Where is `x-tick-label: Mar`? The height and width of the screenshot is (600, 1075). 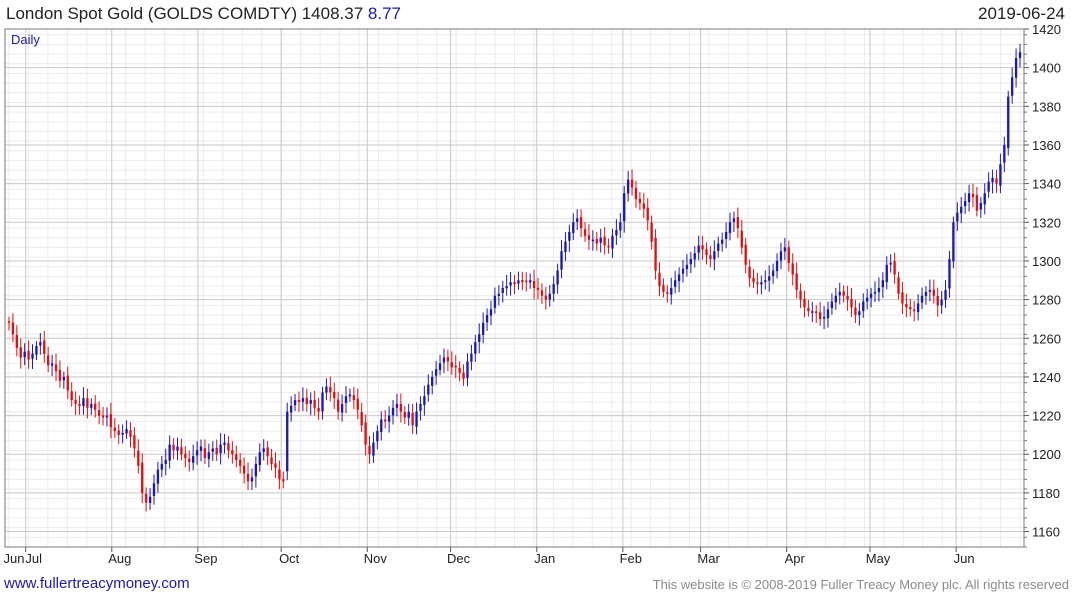
x-tick-label: Mar is located at coordinates (708, 558).